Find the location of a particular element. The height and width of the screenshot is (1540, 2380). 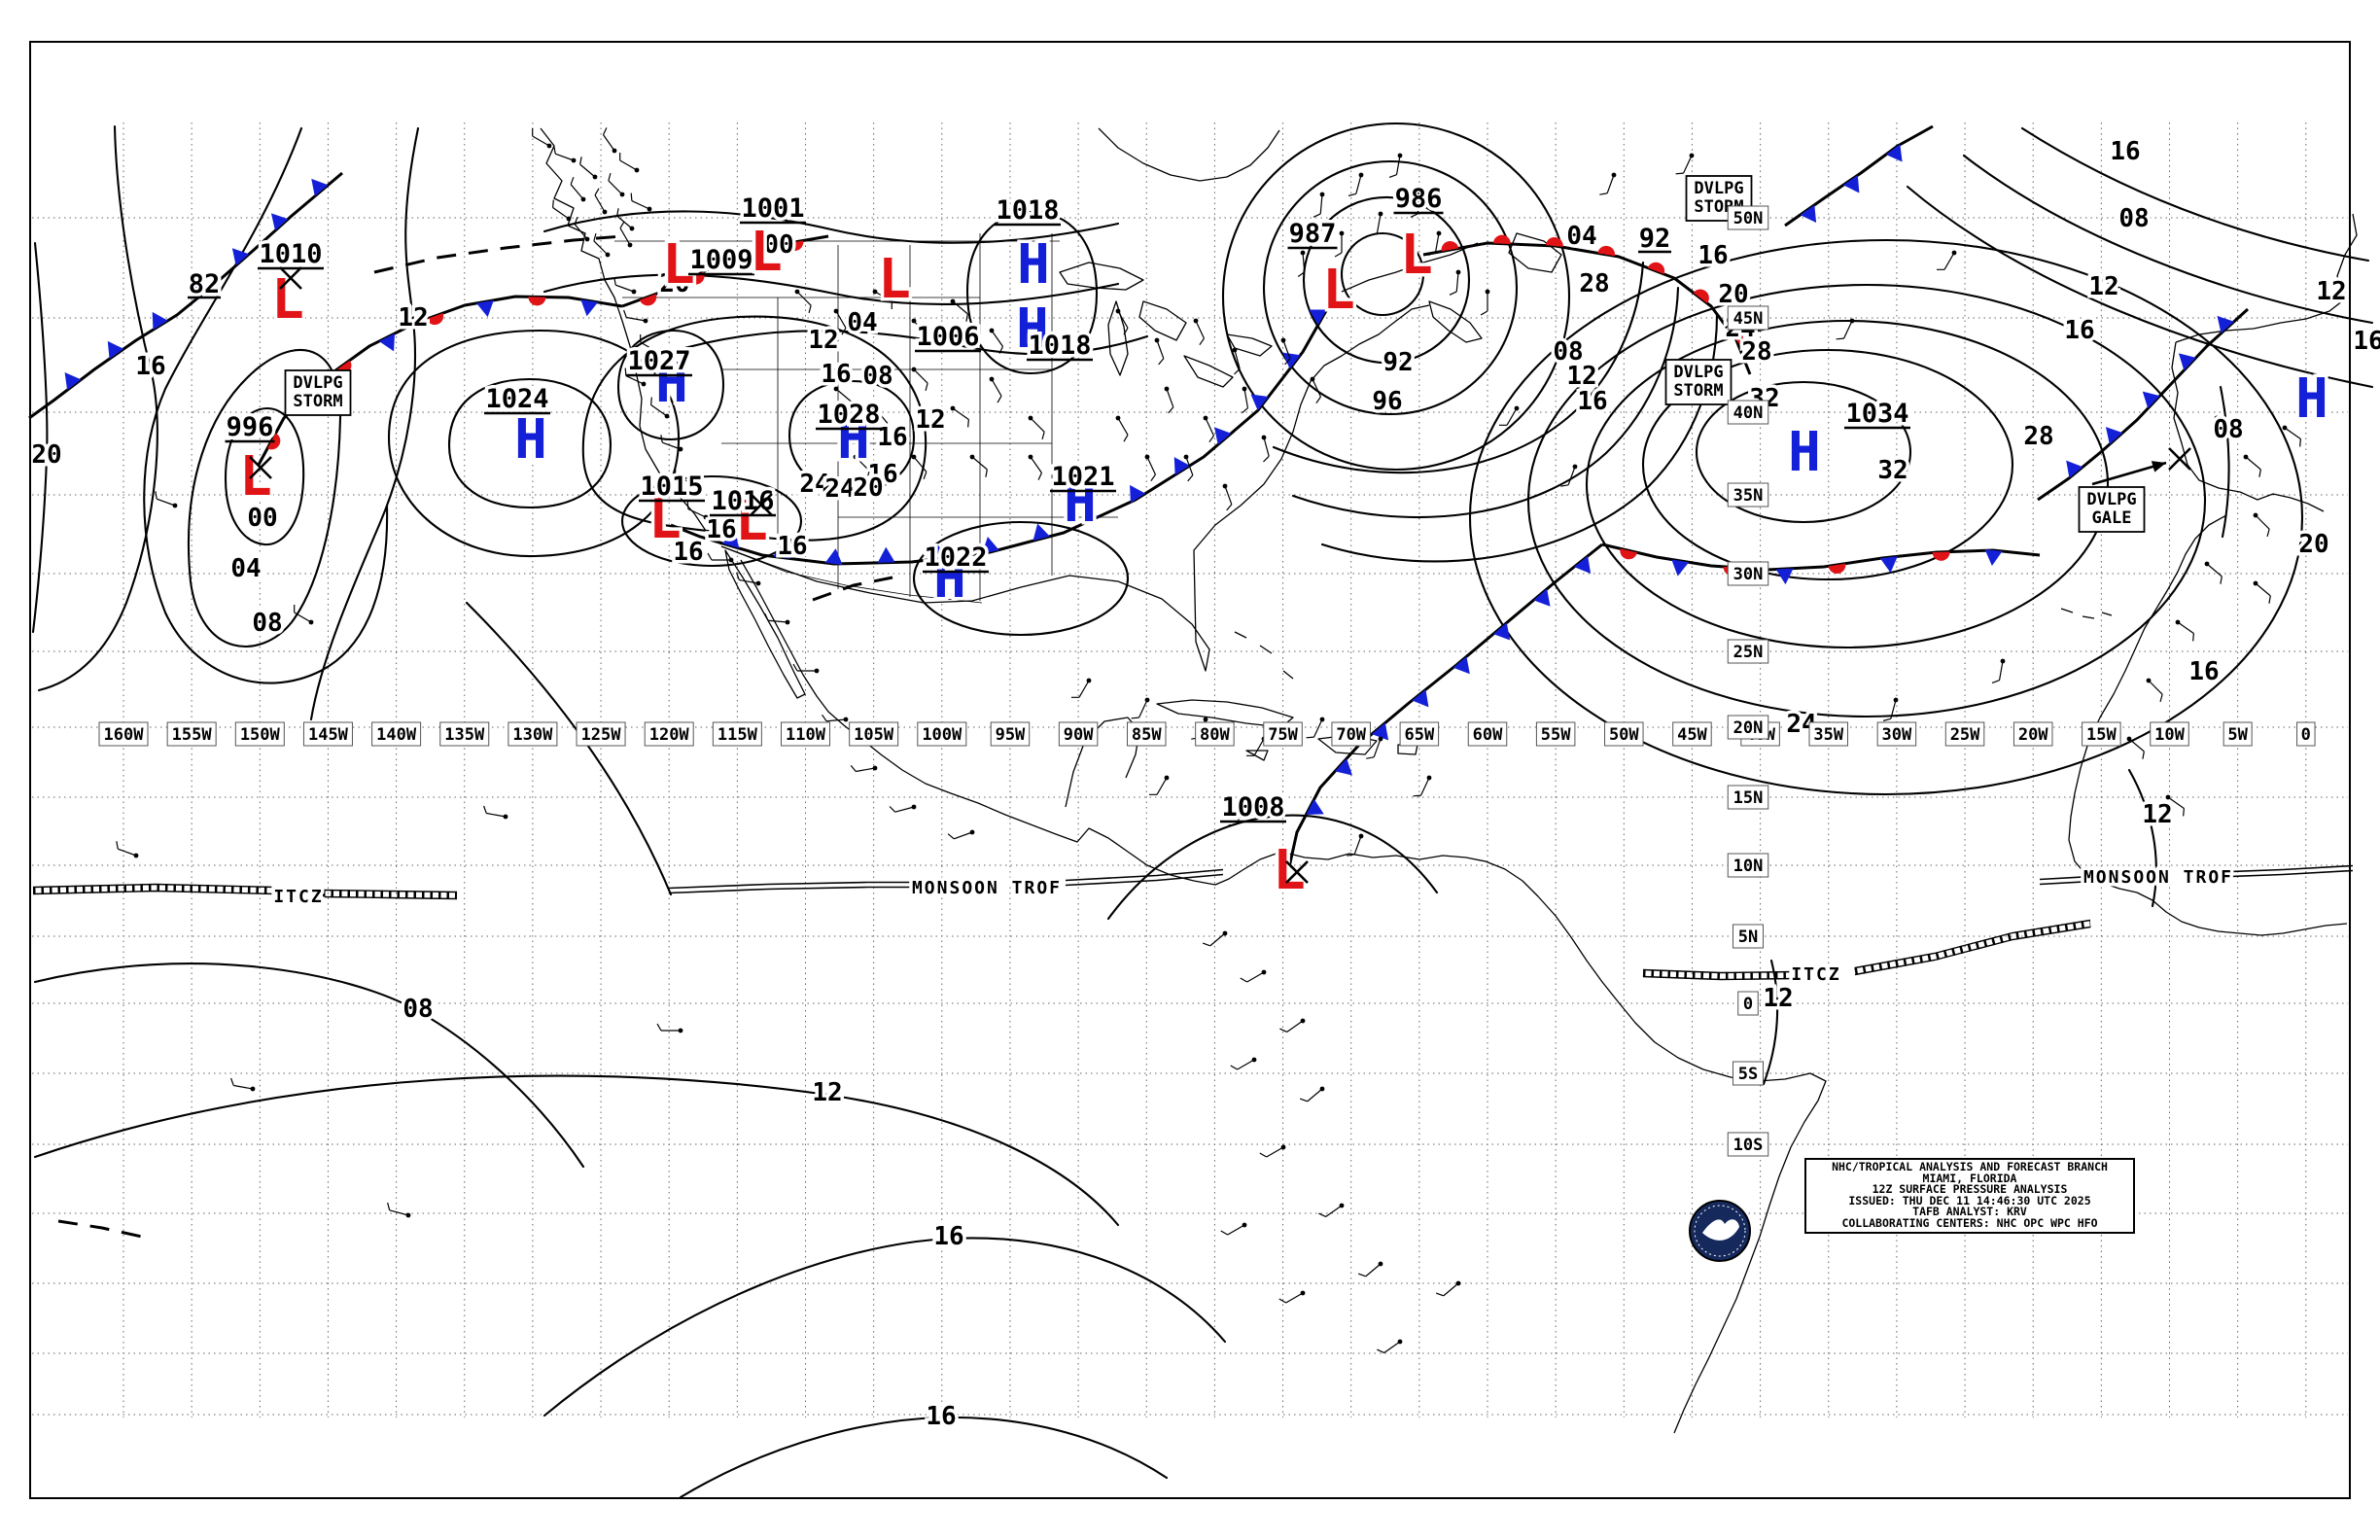

longitude-label: 85W is located at coordinates (1147, 734).